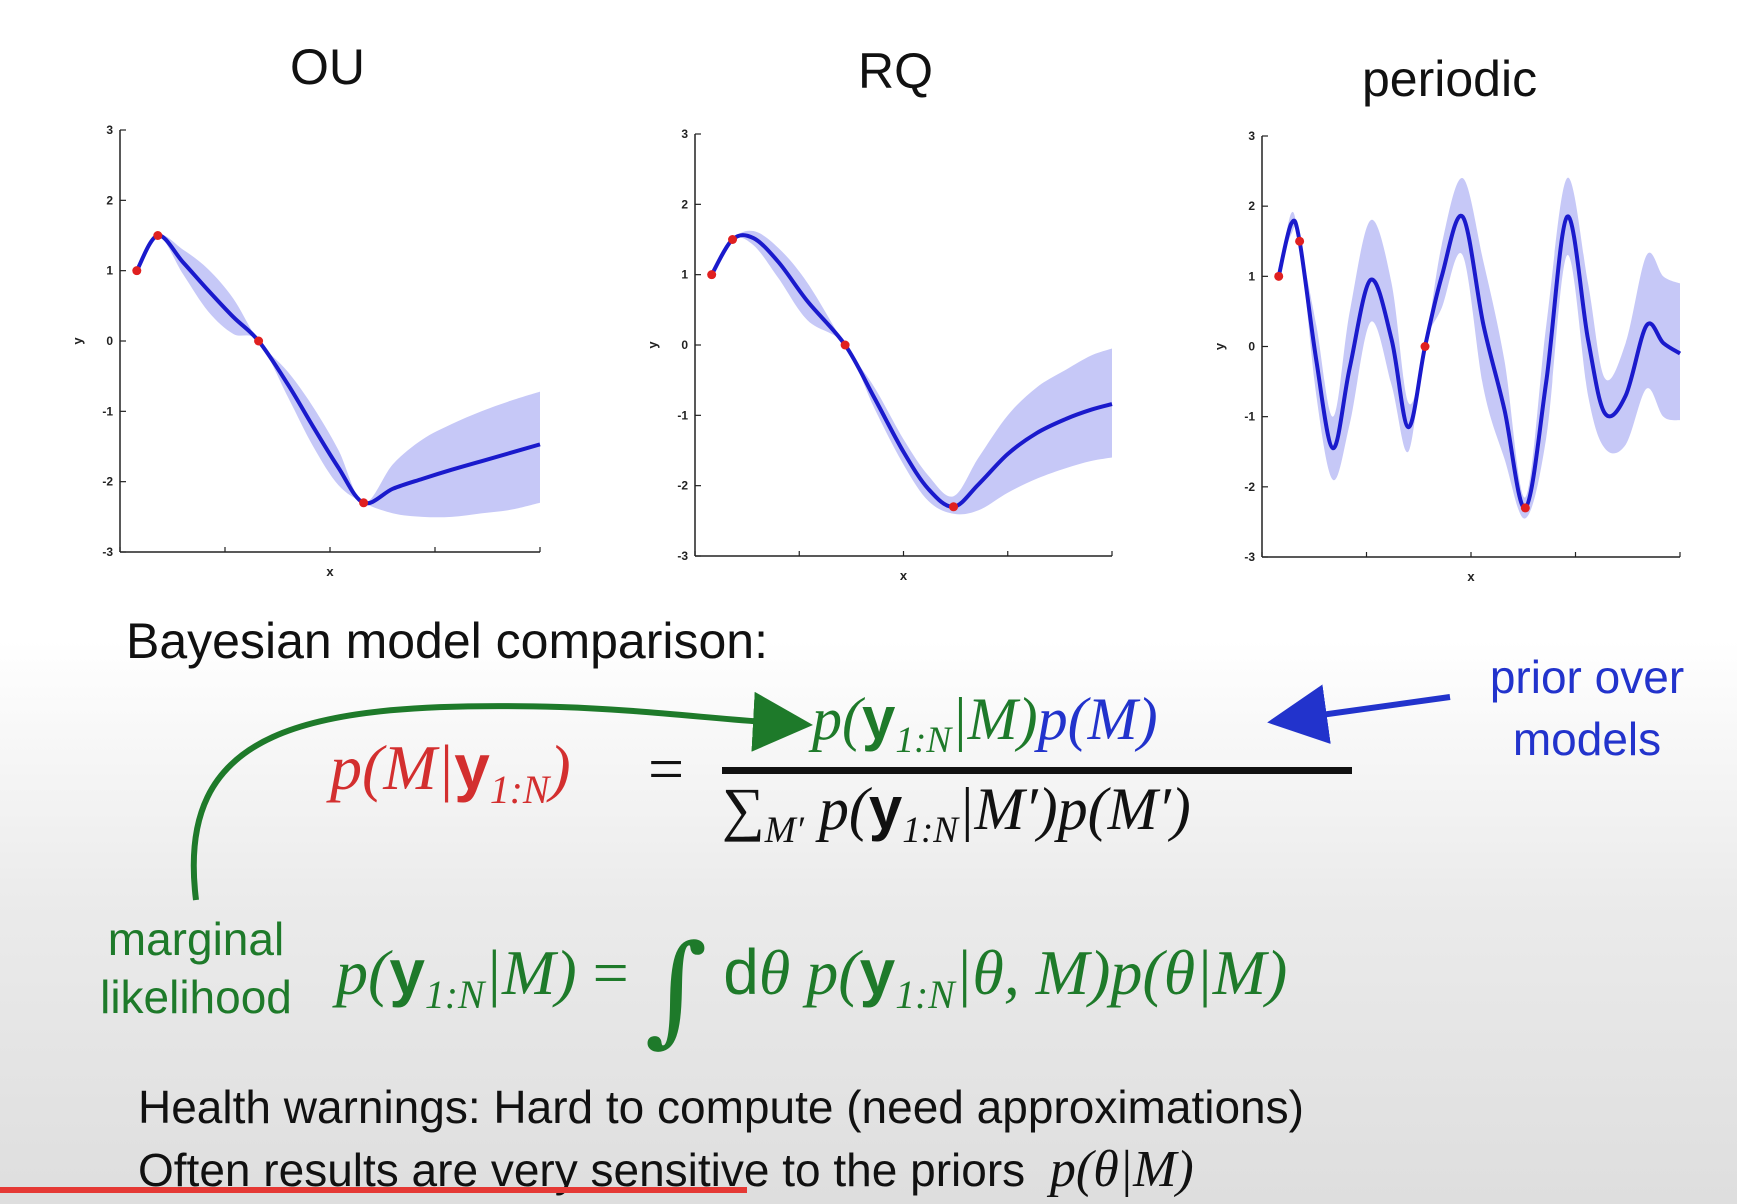  Describe the element at coordinates (1587, 708) in the screenshot. I see `prior-over-models-label: prior over models` at that location.